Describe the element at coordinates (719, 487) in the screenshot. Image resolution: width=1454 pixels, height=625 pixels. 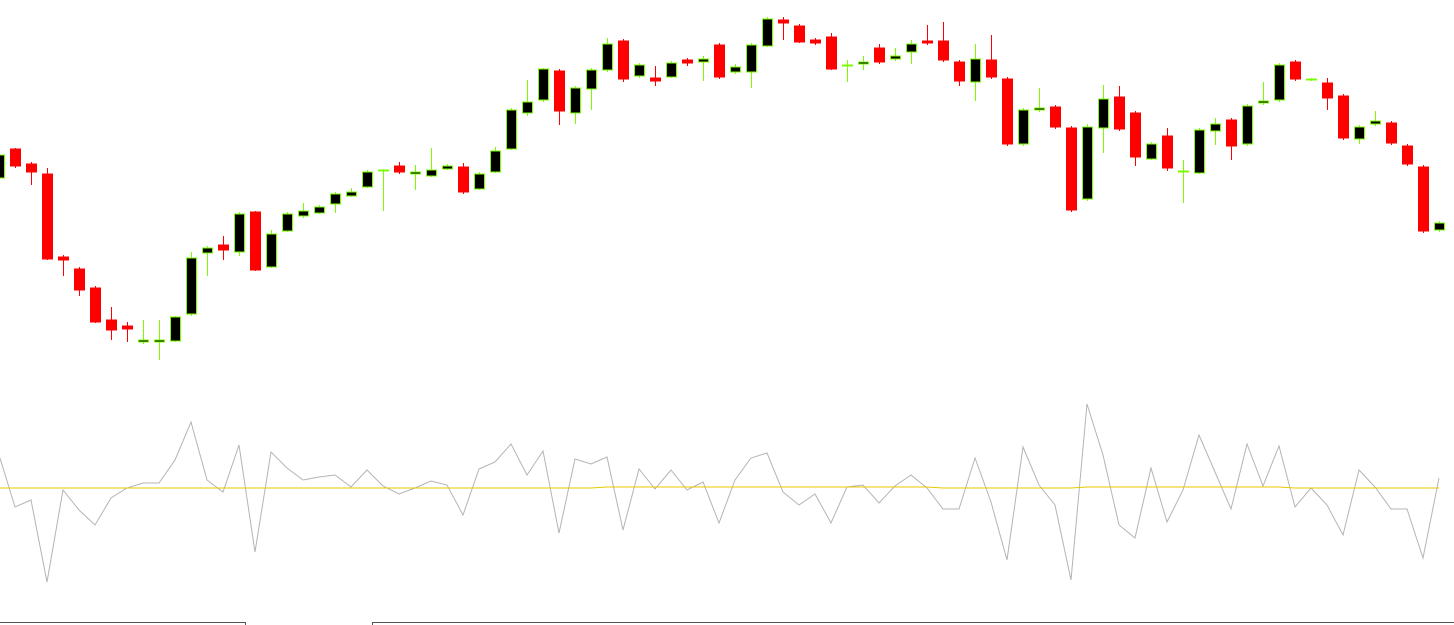
I see `oscillator-line` at that location.